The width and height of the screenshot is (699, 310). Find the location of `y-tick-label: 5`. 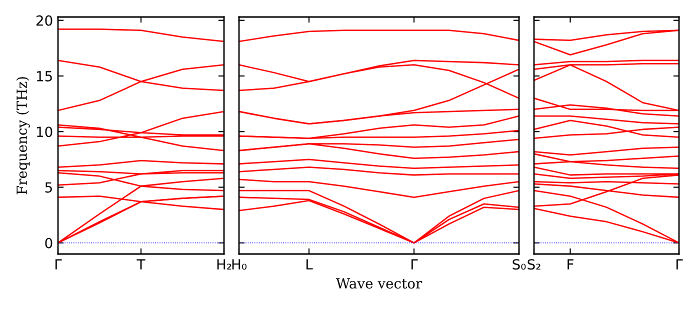

y-tick-label: 5 is located at coordinates (48, 187).